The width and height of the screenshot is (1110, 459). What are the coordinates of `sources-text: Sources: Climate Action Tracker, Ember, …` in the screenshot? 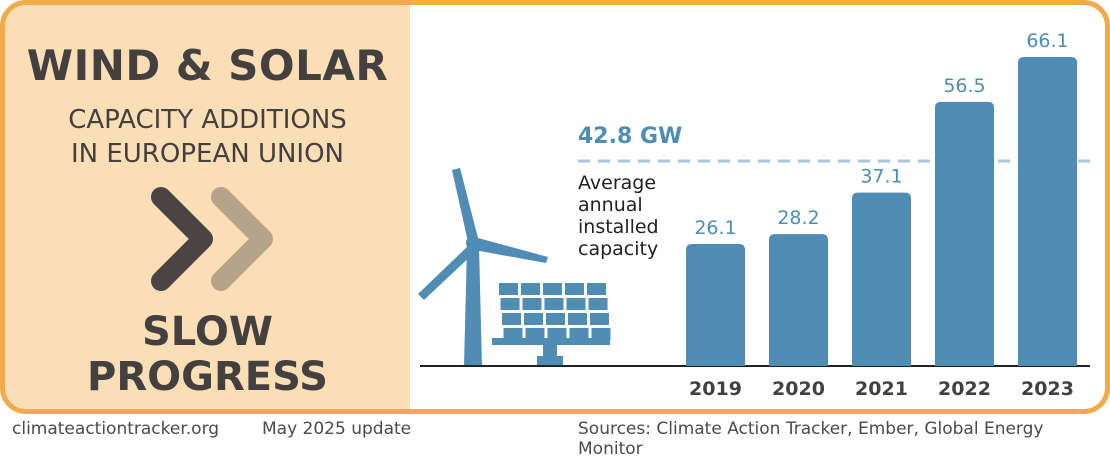 It's located at (811, 439).